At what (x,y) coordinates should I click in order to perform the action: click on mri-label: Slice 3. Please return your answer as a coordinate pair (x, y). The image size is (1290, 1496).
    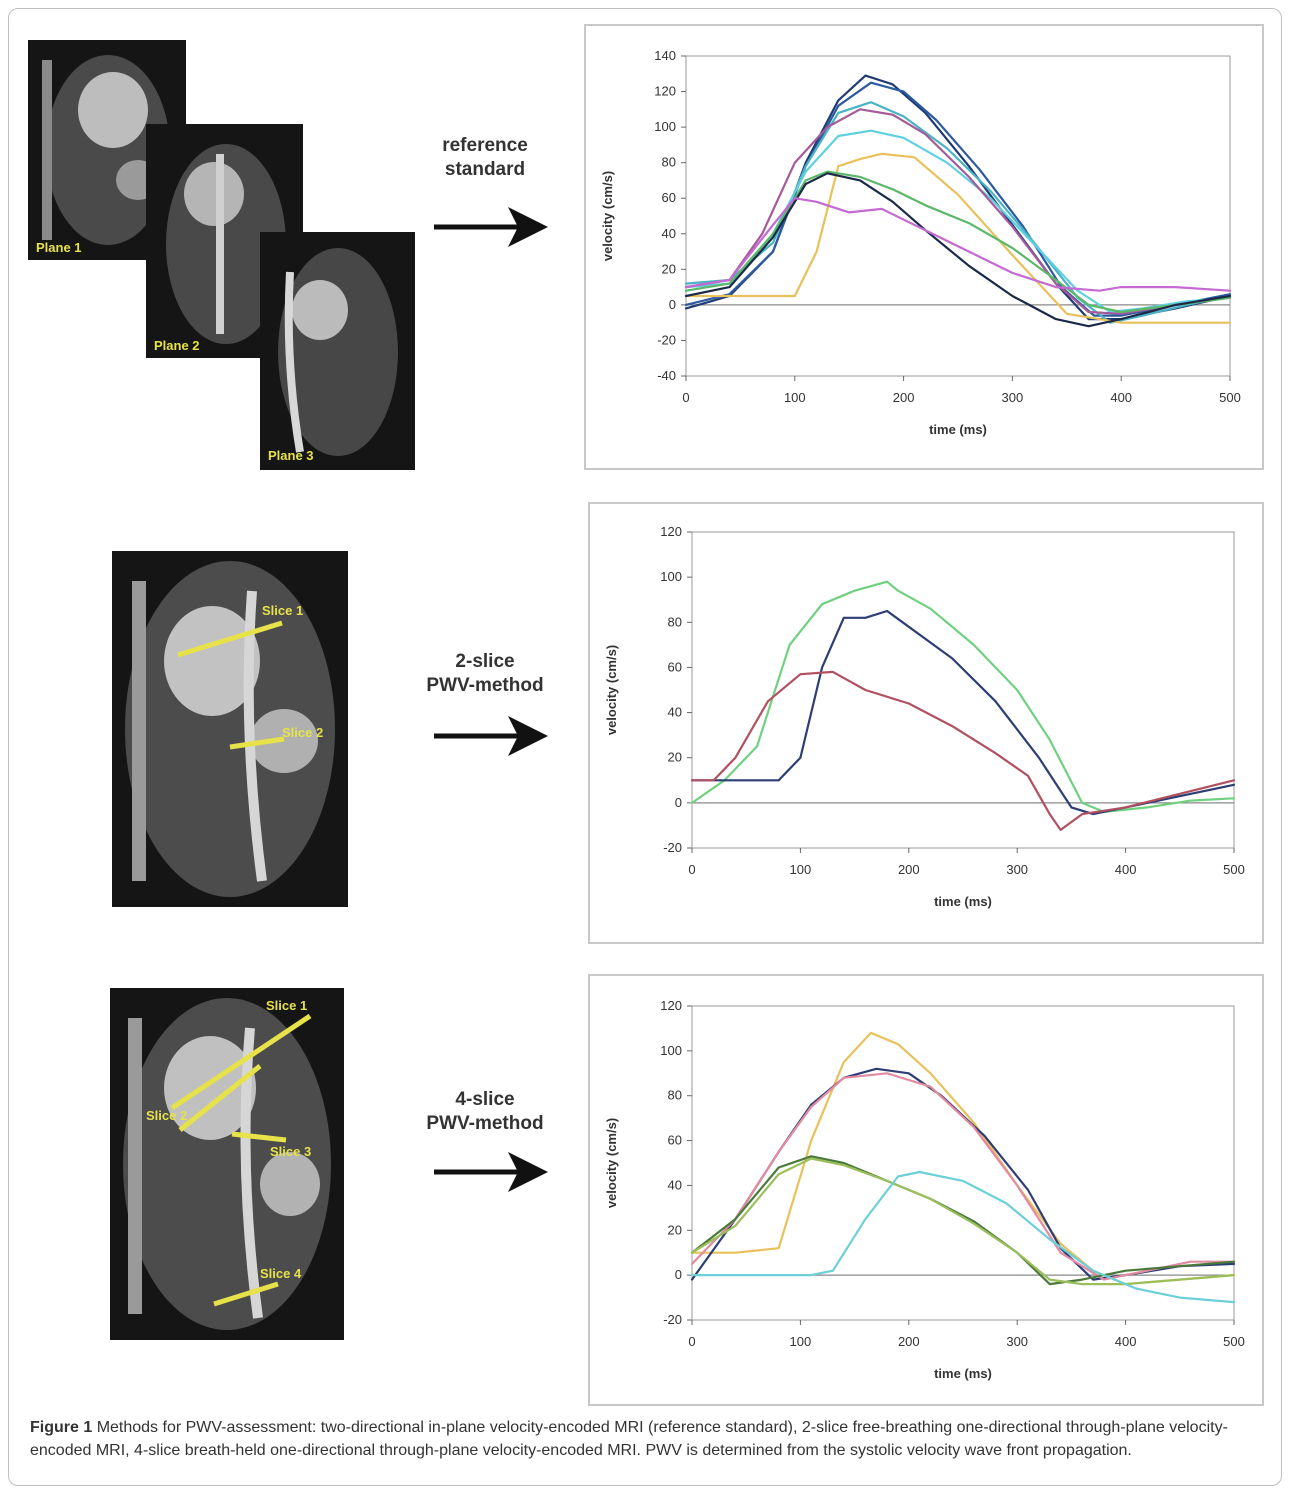
    Looking at the image, I should click on (290, 1151).